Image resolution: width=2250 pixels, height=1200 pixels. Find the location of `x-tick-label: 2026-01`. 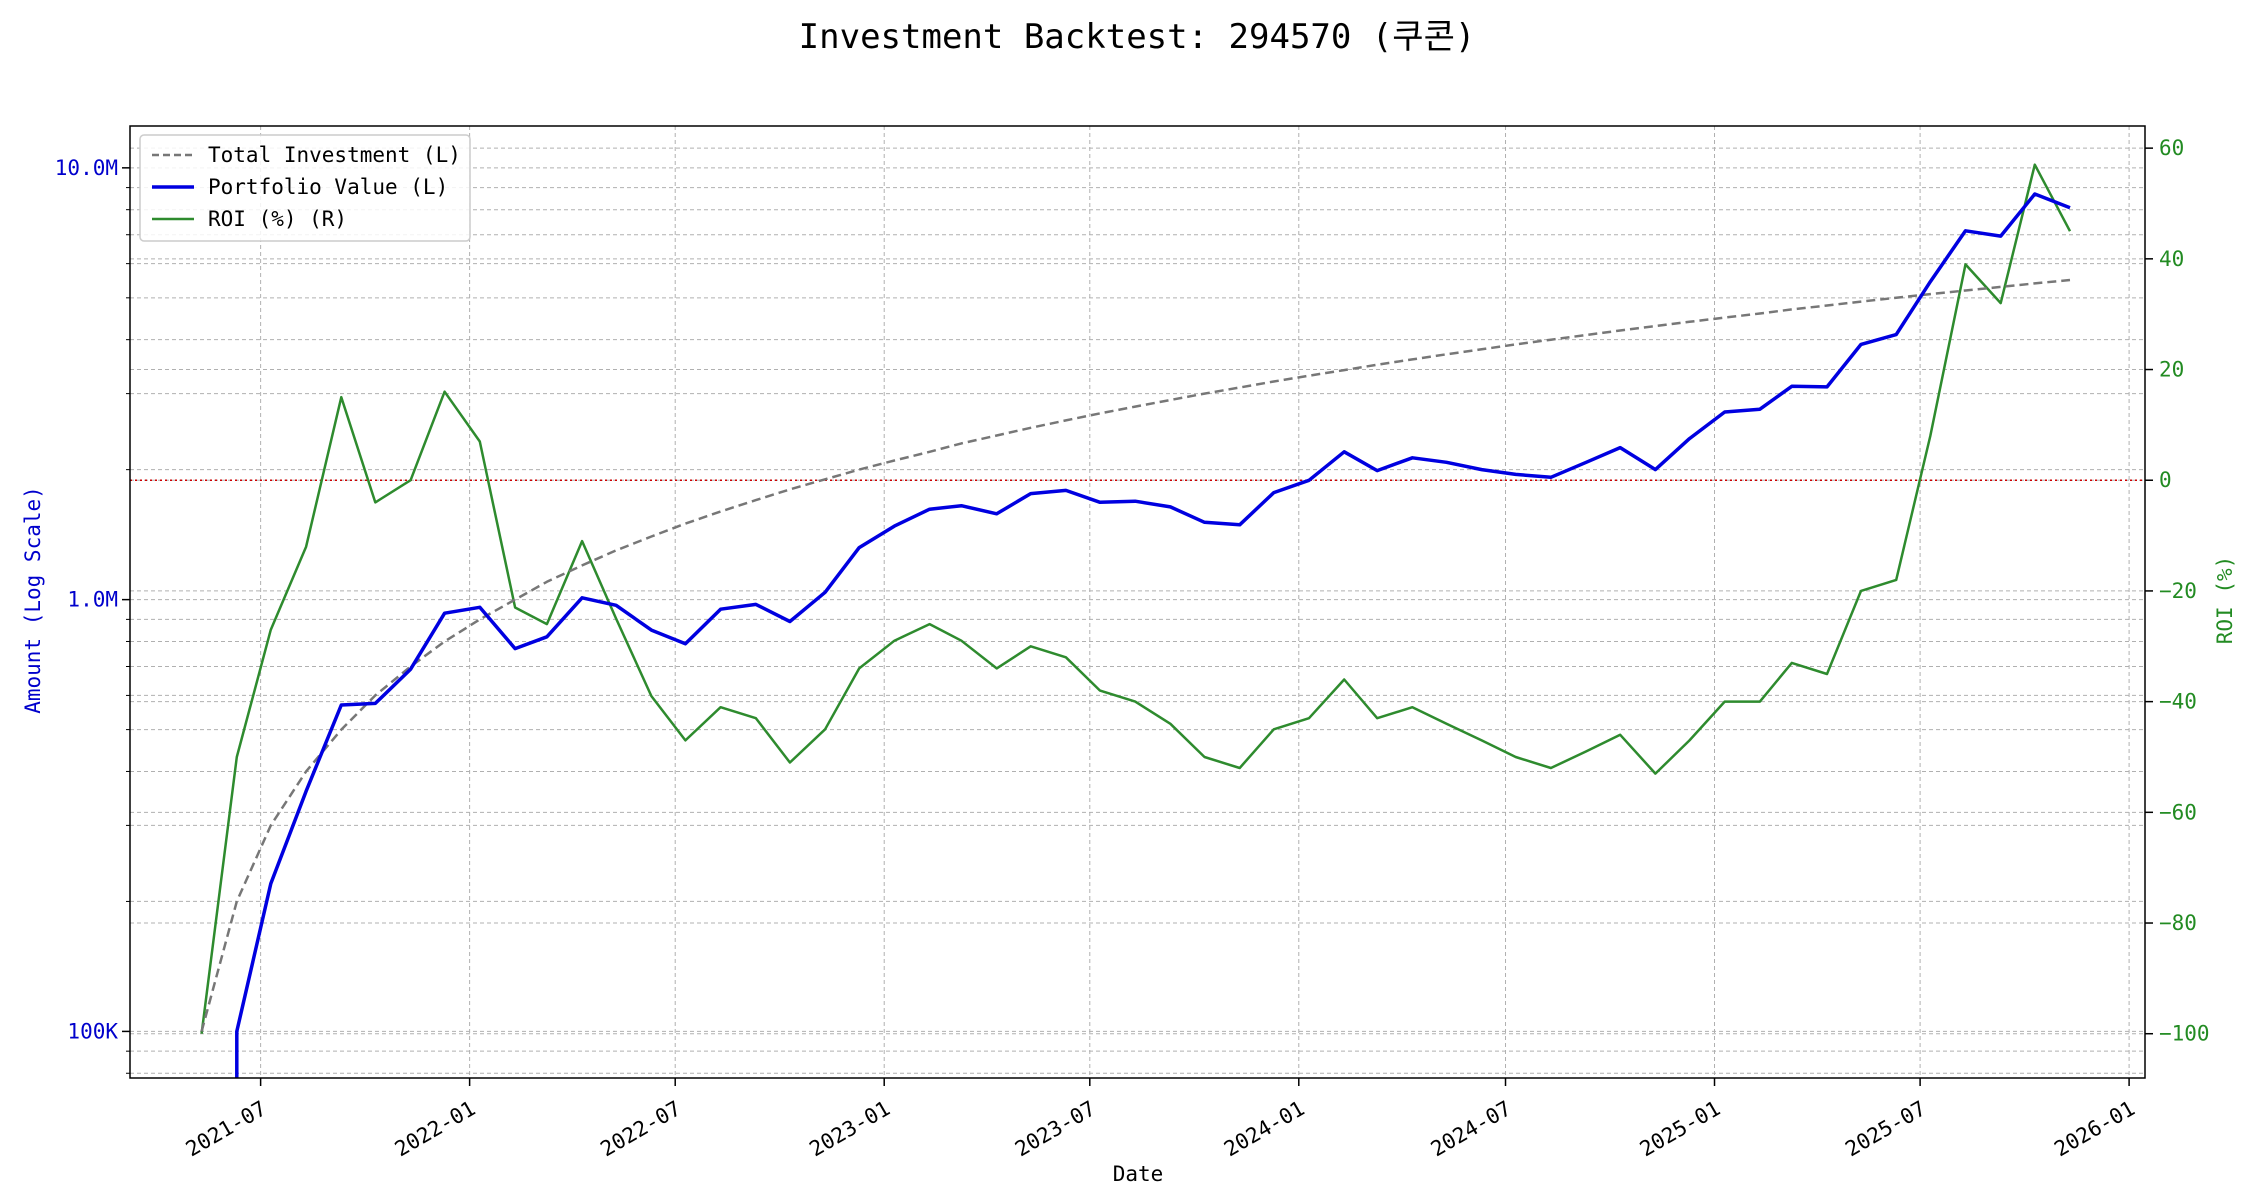

x-tick-label: 2026-01 is located at coordinates (2094, 1128).